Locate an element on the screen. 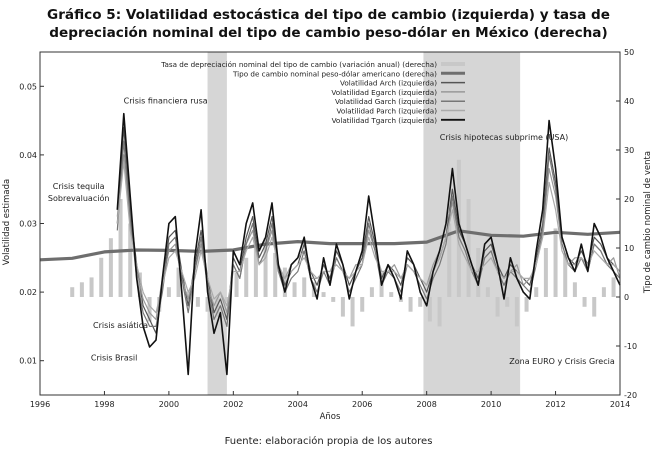  x-tick-label: 1998 is located at coordinates (104, 404).